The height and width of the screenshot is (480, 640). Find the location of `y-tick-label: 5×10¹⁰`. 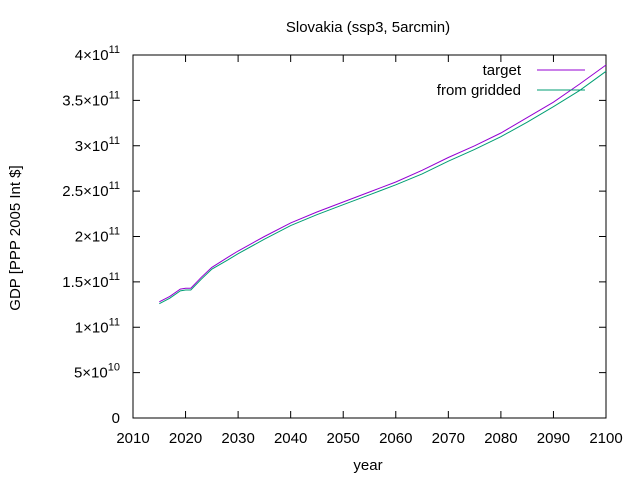

y-tick-label: 5×10¹⁰ is located at coordinates (97, 372).